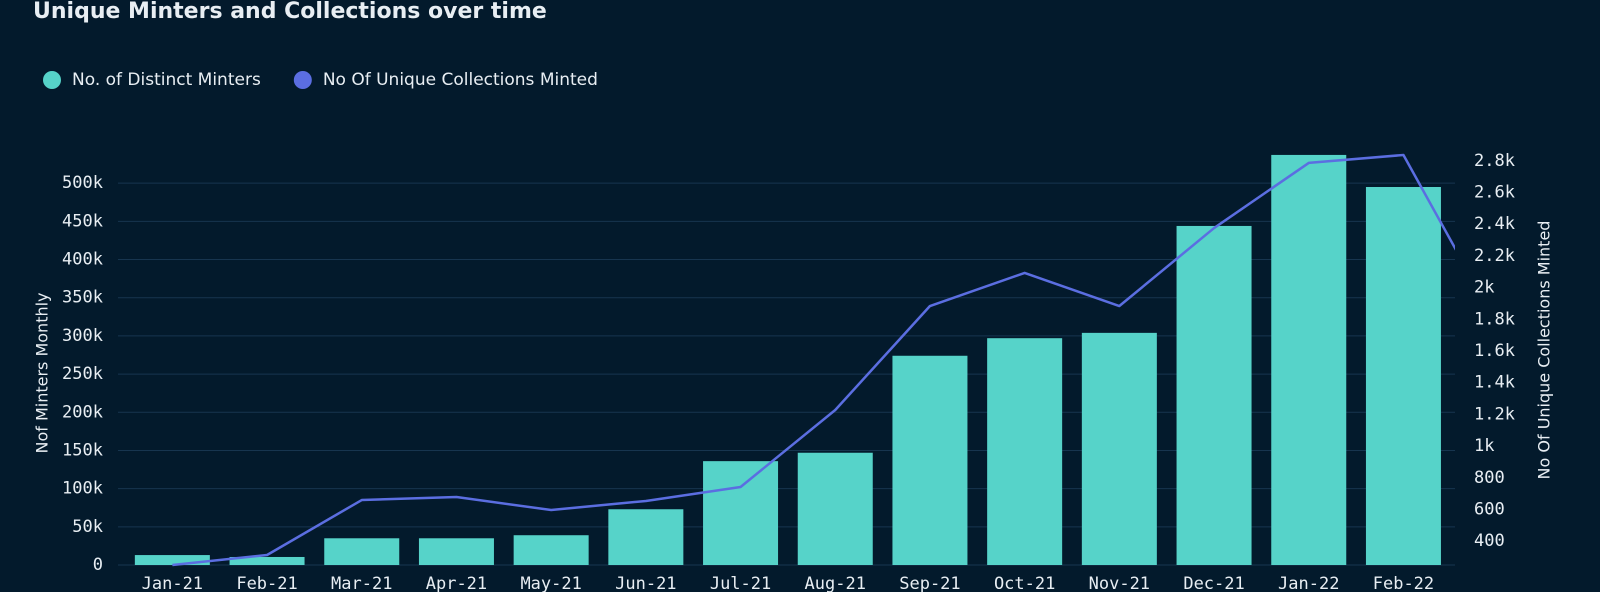 The image size is (1600, 592). Describe the element at coordinates (645, 583) in the screenshot. I see `x-tick-label: Jun-21` at that location.